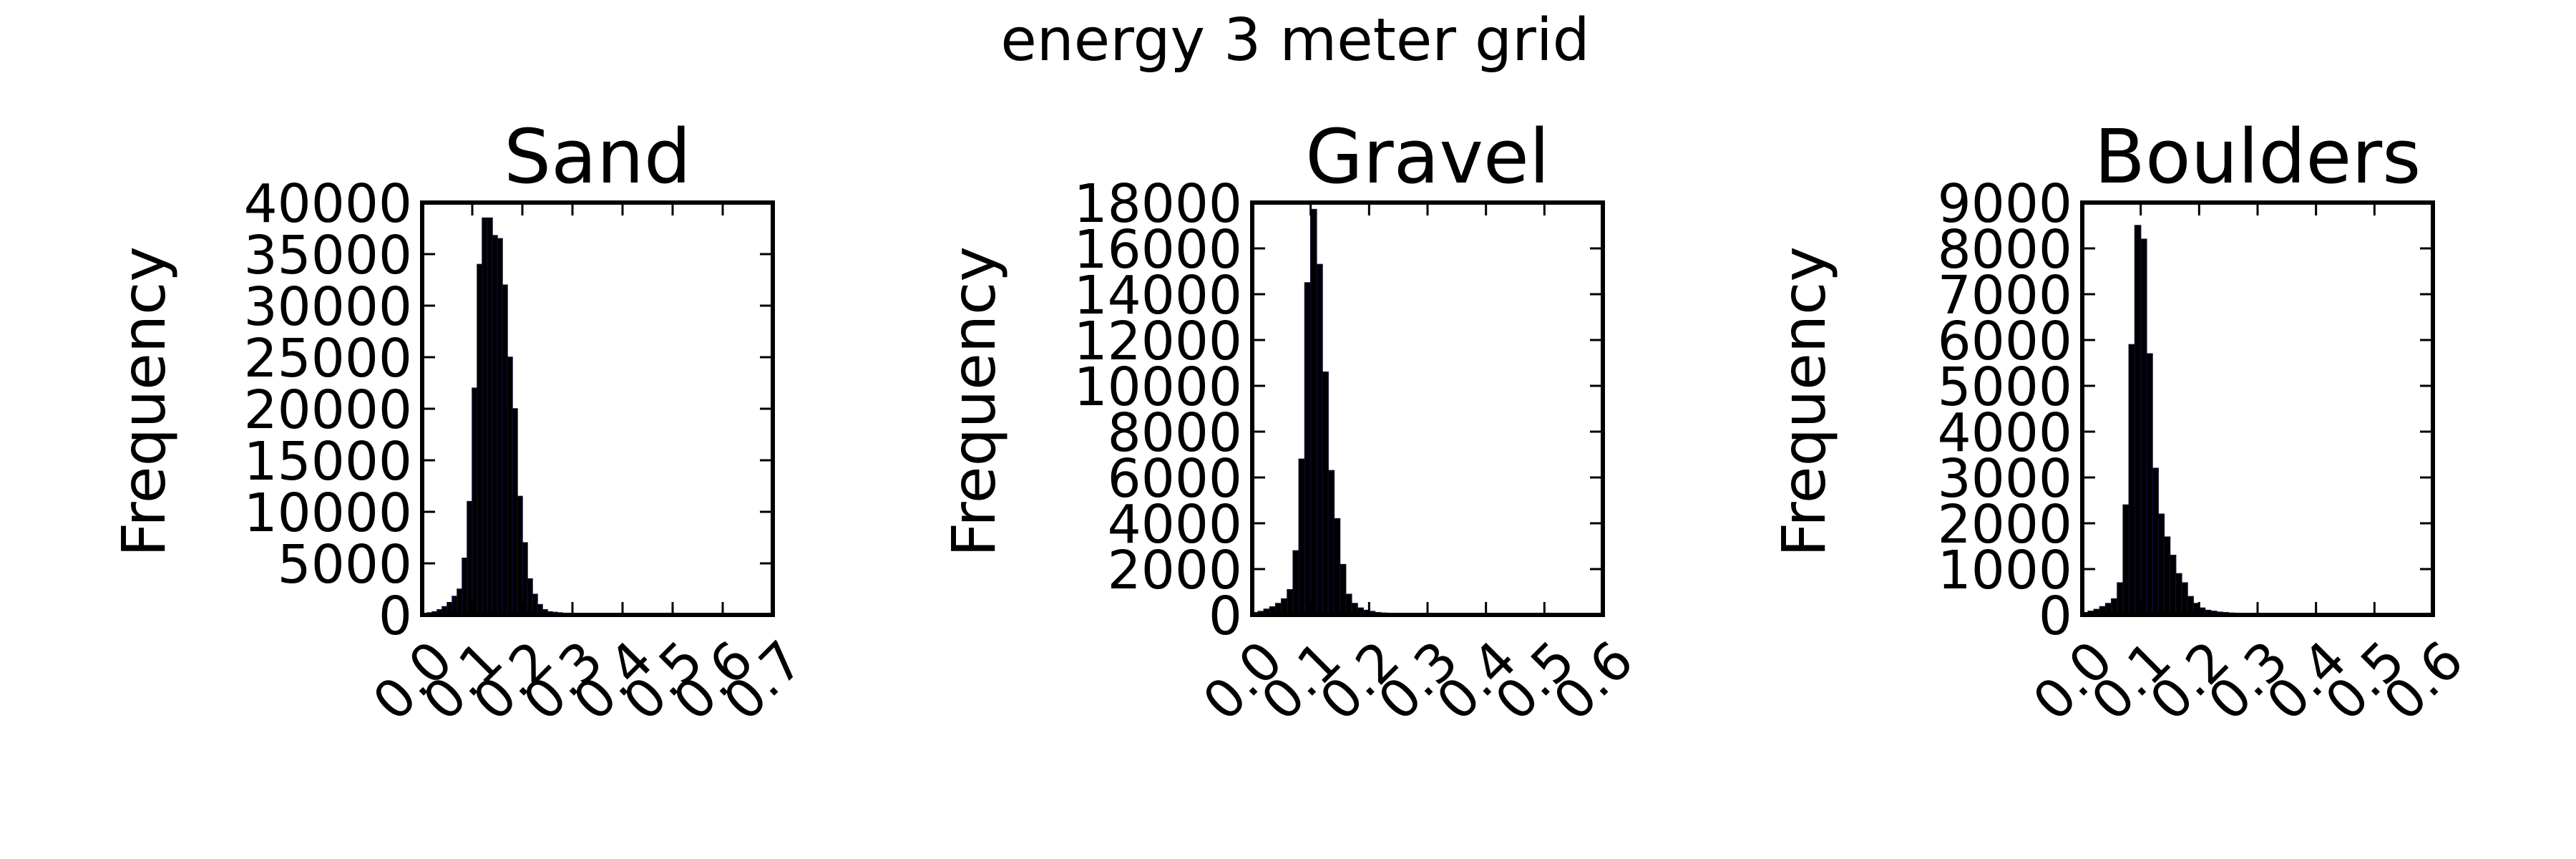 This screenshot has width=2576, height=859. I want to click on gravel-ytick-label: 14000, so click(1158, 295).